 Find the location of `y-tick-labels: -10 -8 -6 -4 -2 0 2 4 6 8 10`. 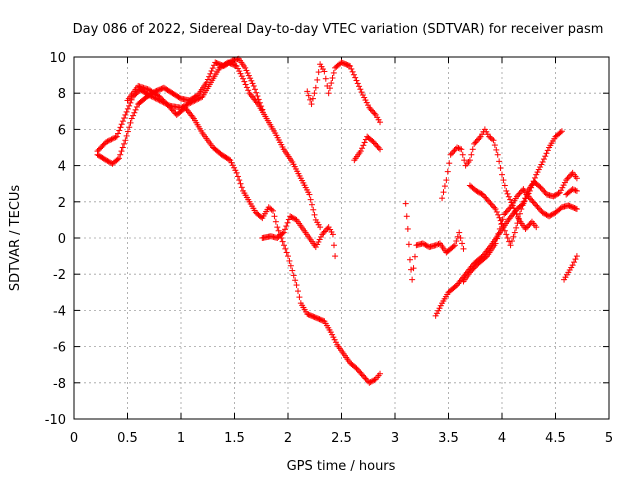

y-tick-labels: -10 -8 -6 -4 -2 0 2 4 6 8 10 is located at coordinates (55, 239).